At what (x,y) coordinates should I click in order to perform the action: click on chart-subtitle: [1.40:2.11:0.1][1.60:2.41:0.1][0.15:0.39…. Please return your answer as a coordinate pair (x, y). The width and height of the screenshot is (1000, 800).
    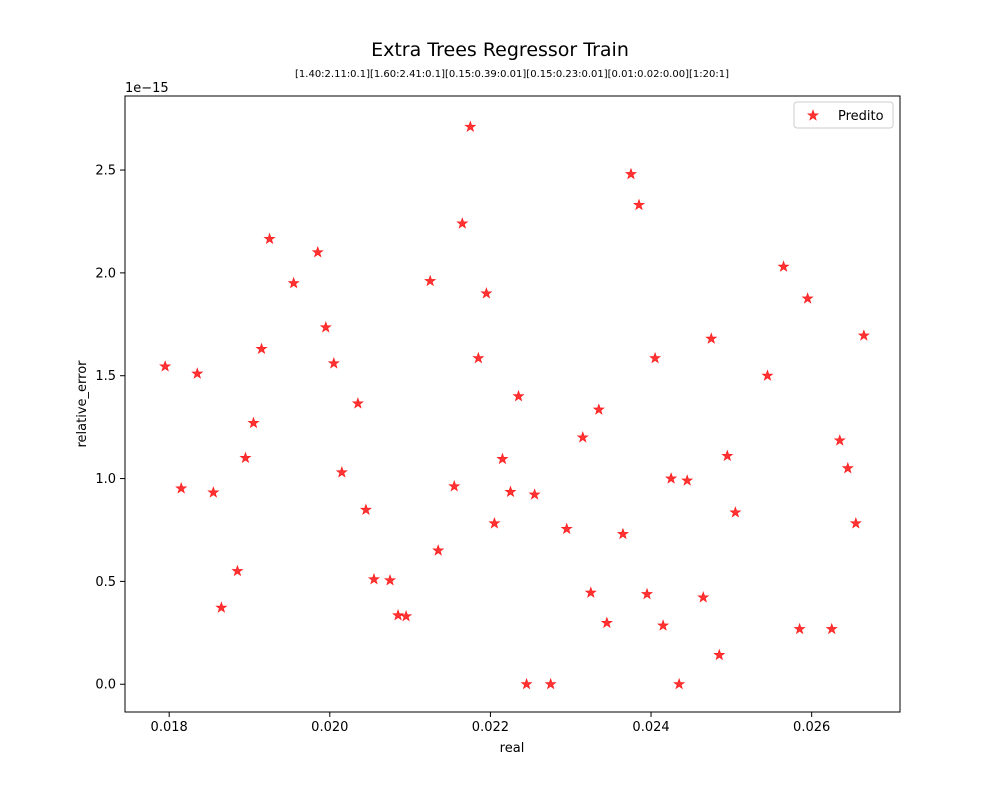
    Looking at the image, I should click on (512, 74).